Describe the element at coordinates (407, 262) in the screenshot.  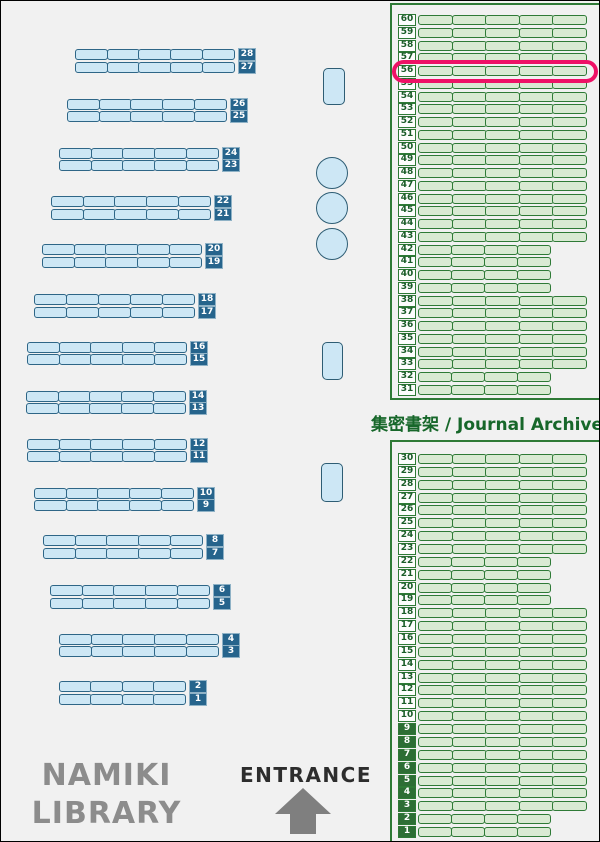
I see `journal-shelf-number: 41` at that location.